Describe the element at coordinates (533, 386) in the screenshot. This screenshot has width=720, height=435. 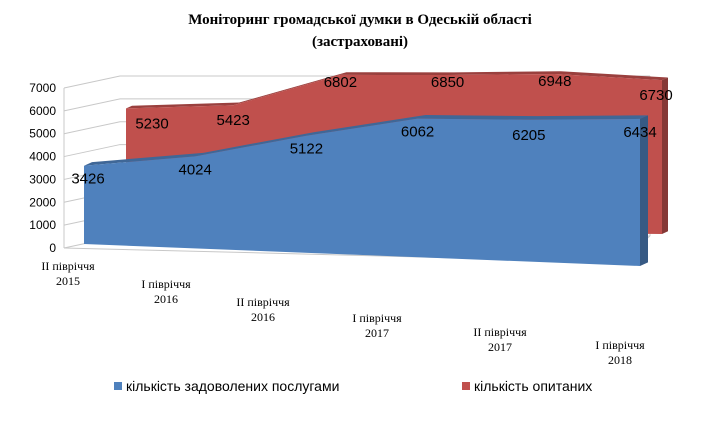
I see `legend-label: кількість опитаних` at that location.